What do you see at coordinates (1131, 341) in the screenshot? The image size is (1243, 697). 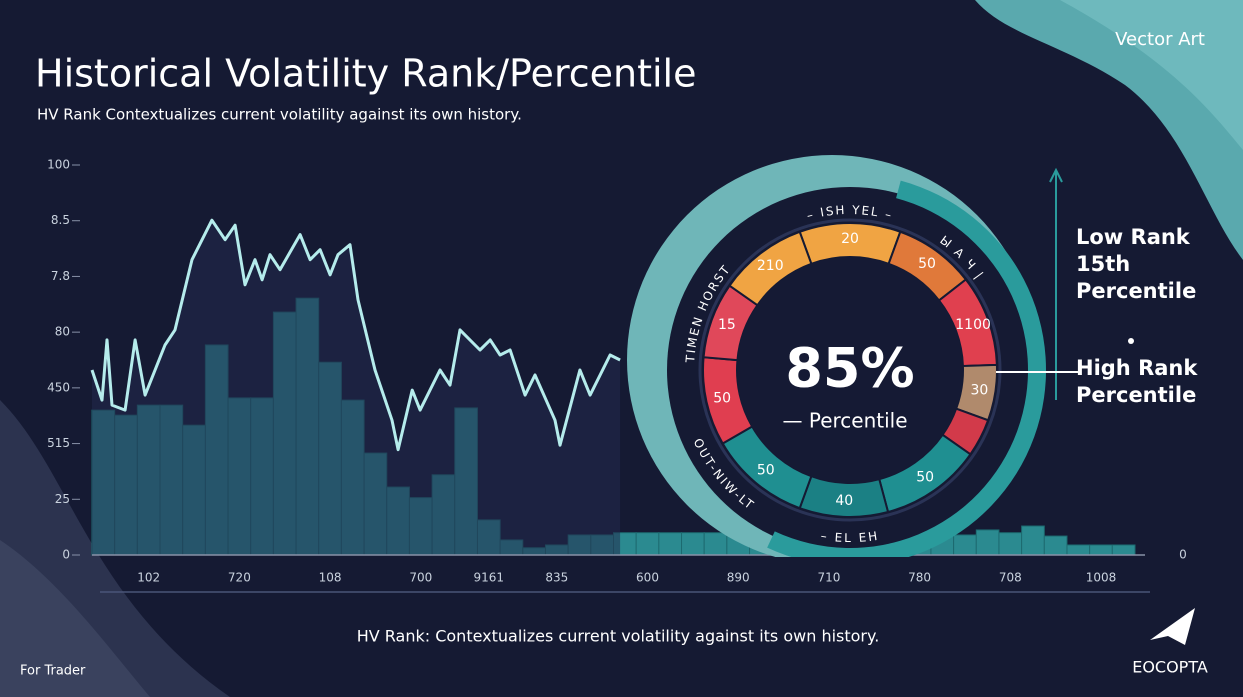 I see `connector-dot` at bounding box center [1131, 341].